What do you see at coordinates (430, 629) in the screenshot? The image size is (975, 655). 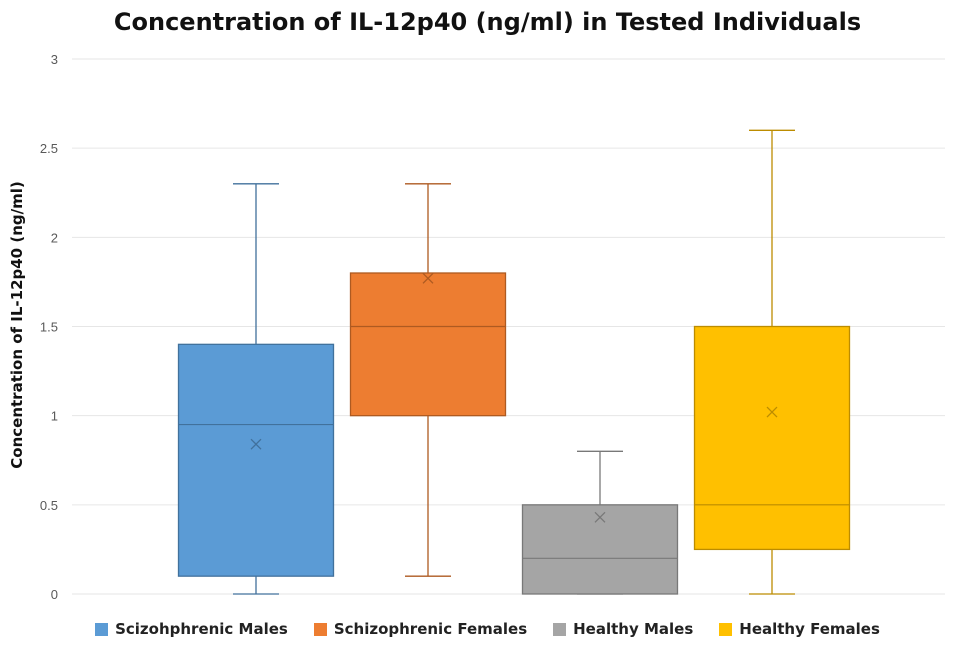 I see `legend-label: Schizophrenic Females` at bounding box center [430, 629].